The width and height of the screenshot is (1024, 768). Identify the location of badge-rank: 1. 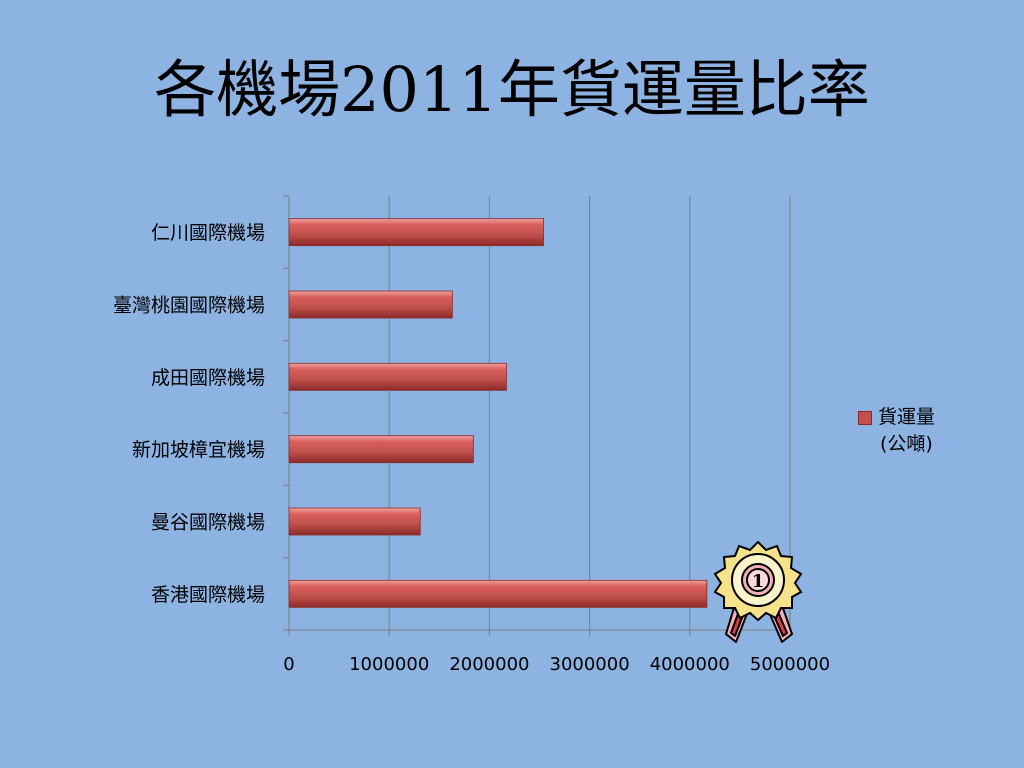
(758, 581).